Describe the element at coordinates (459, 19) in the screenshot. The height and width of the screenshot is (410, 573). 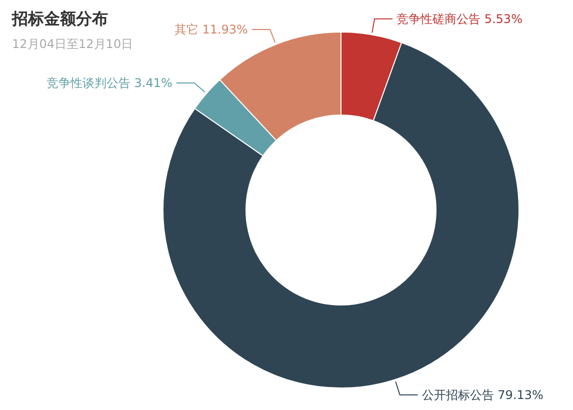
I see `slice-label: 竞争性磋商公告 5.53%` at that location.